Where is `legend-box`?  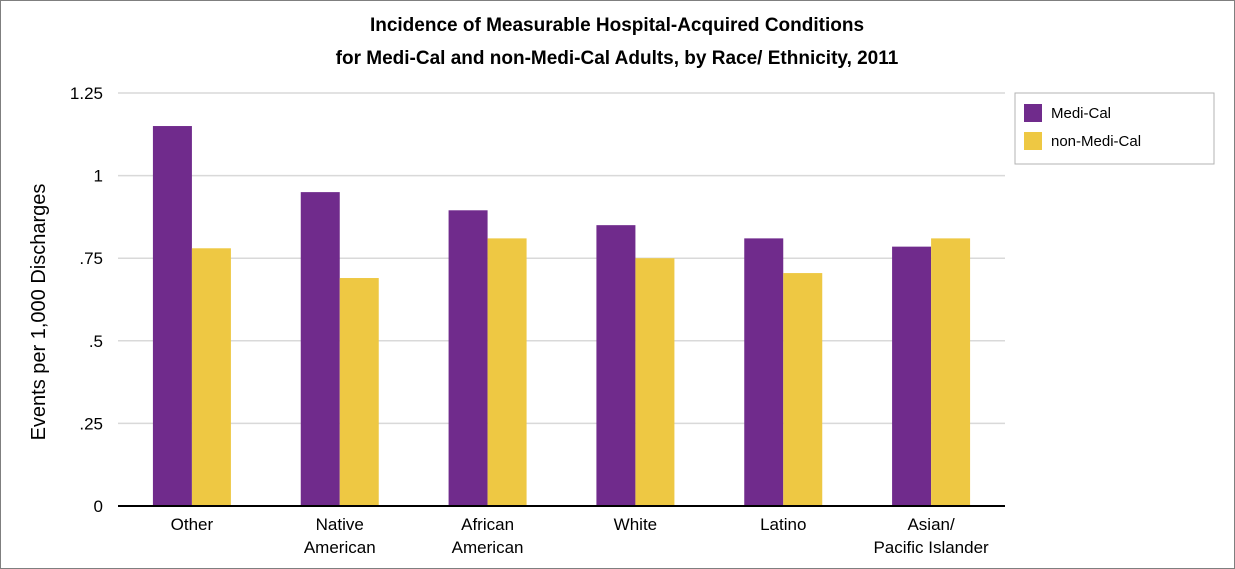 legend-box is located at coordinates (1114, 128).